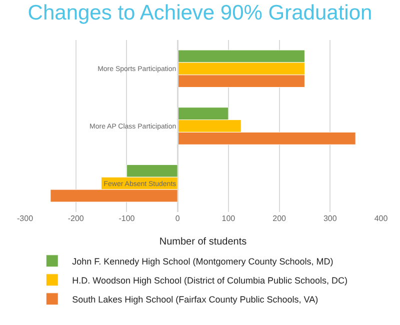 This screenshot has height=325, width=400. I want to click on x-tick-label: -100, so click(127, 218).